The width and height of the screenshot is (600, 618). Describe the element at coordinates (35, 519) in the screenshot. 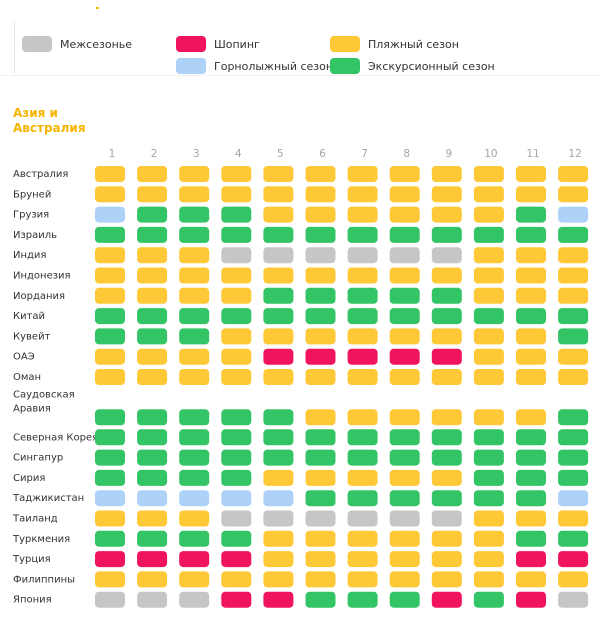

I see `country-label: Таиланд` at that location.